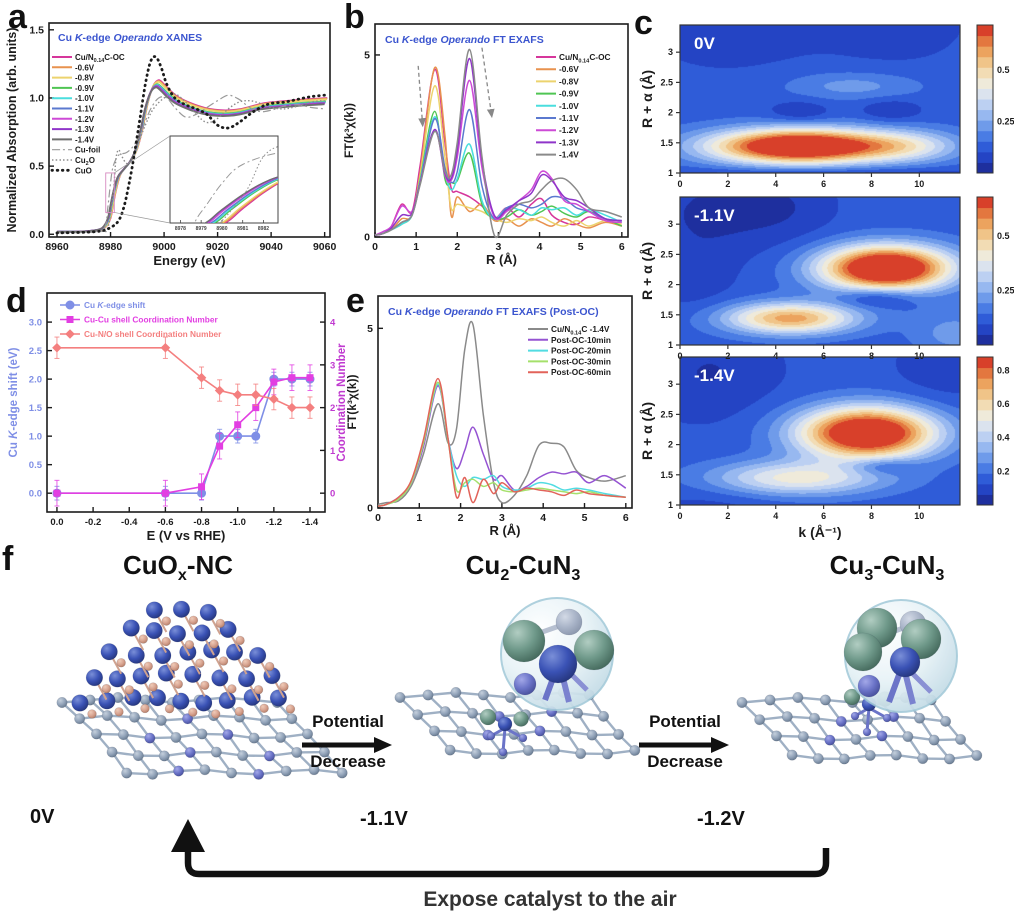 The height and width of the screenshot is (918, 1014). I want to click on svg-text: 1.0, so click(35, 437).